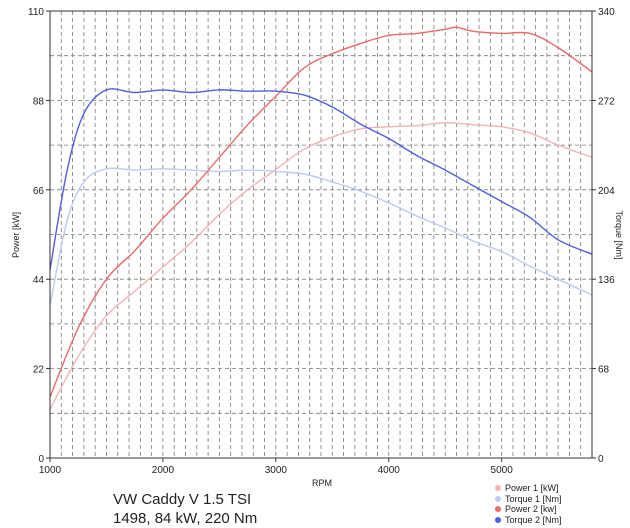  Describe the element at coordinates (50, 470) in the screenshot. I see `x-tick-label: 1000` at that location.